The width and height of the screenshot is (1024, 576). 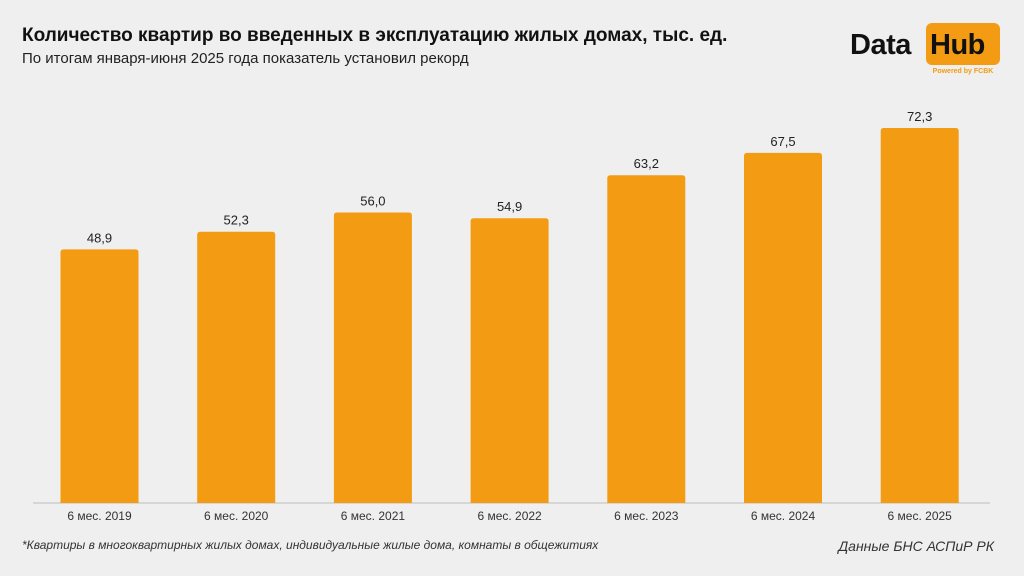 I want to click on logo-powered-by: Powered by FCBK, so click(x=963, y=71).